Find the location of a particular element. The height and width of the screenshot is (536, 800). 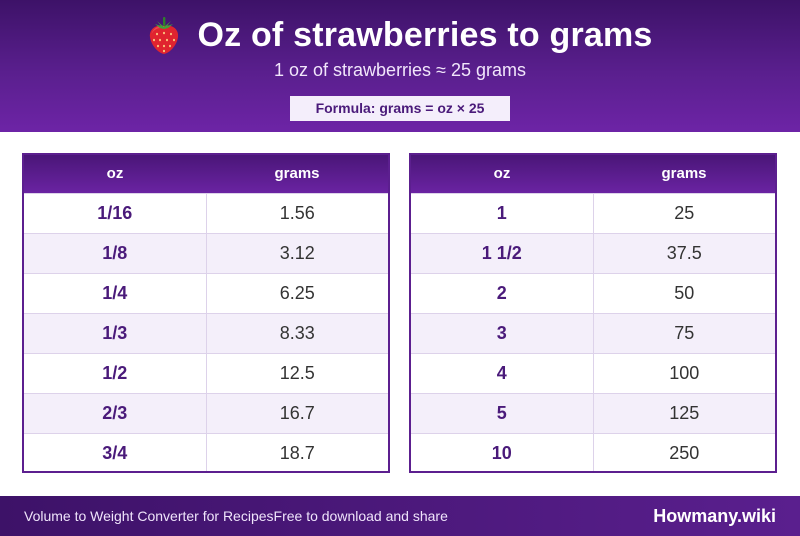

oz-cell: 1 is located at coordinates (502, 212).